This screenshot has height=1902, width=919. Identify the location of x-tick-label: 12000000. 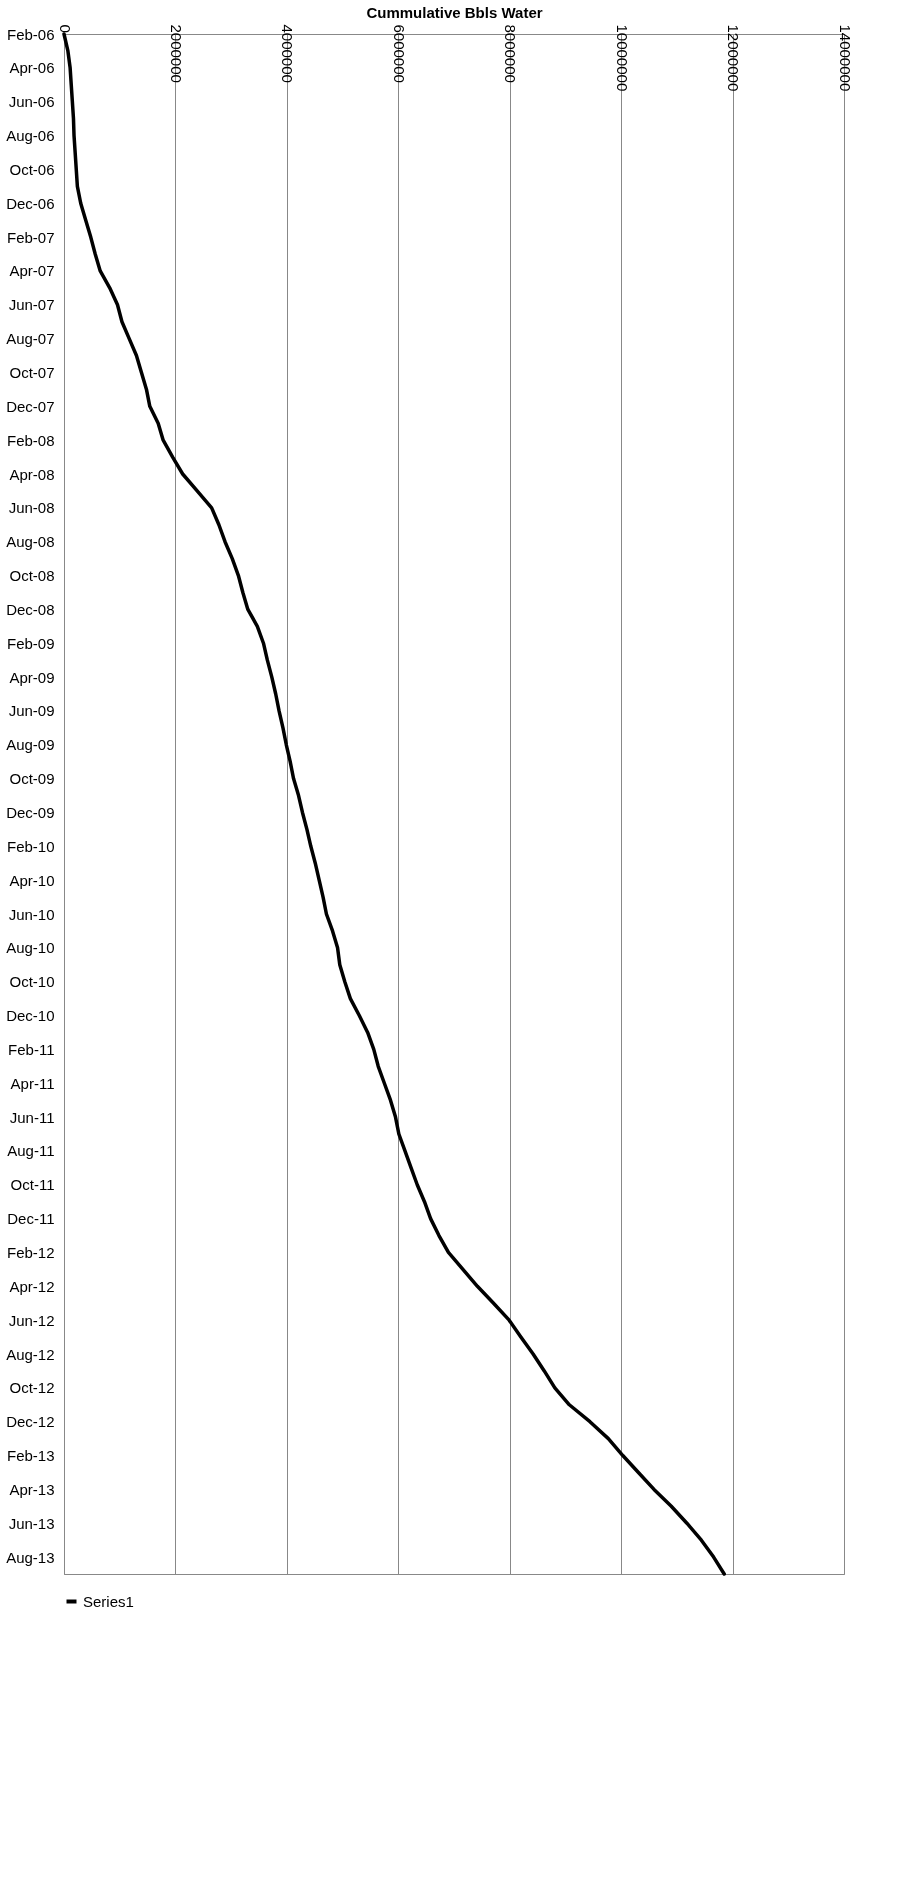
(734, 58).